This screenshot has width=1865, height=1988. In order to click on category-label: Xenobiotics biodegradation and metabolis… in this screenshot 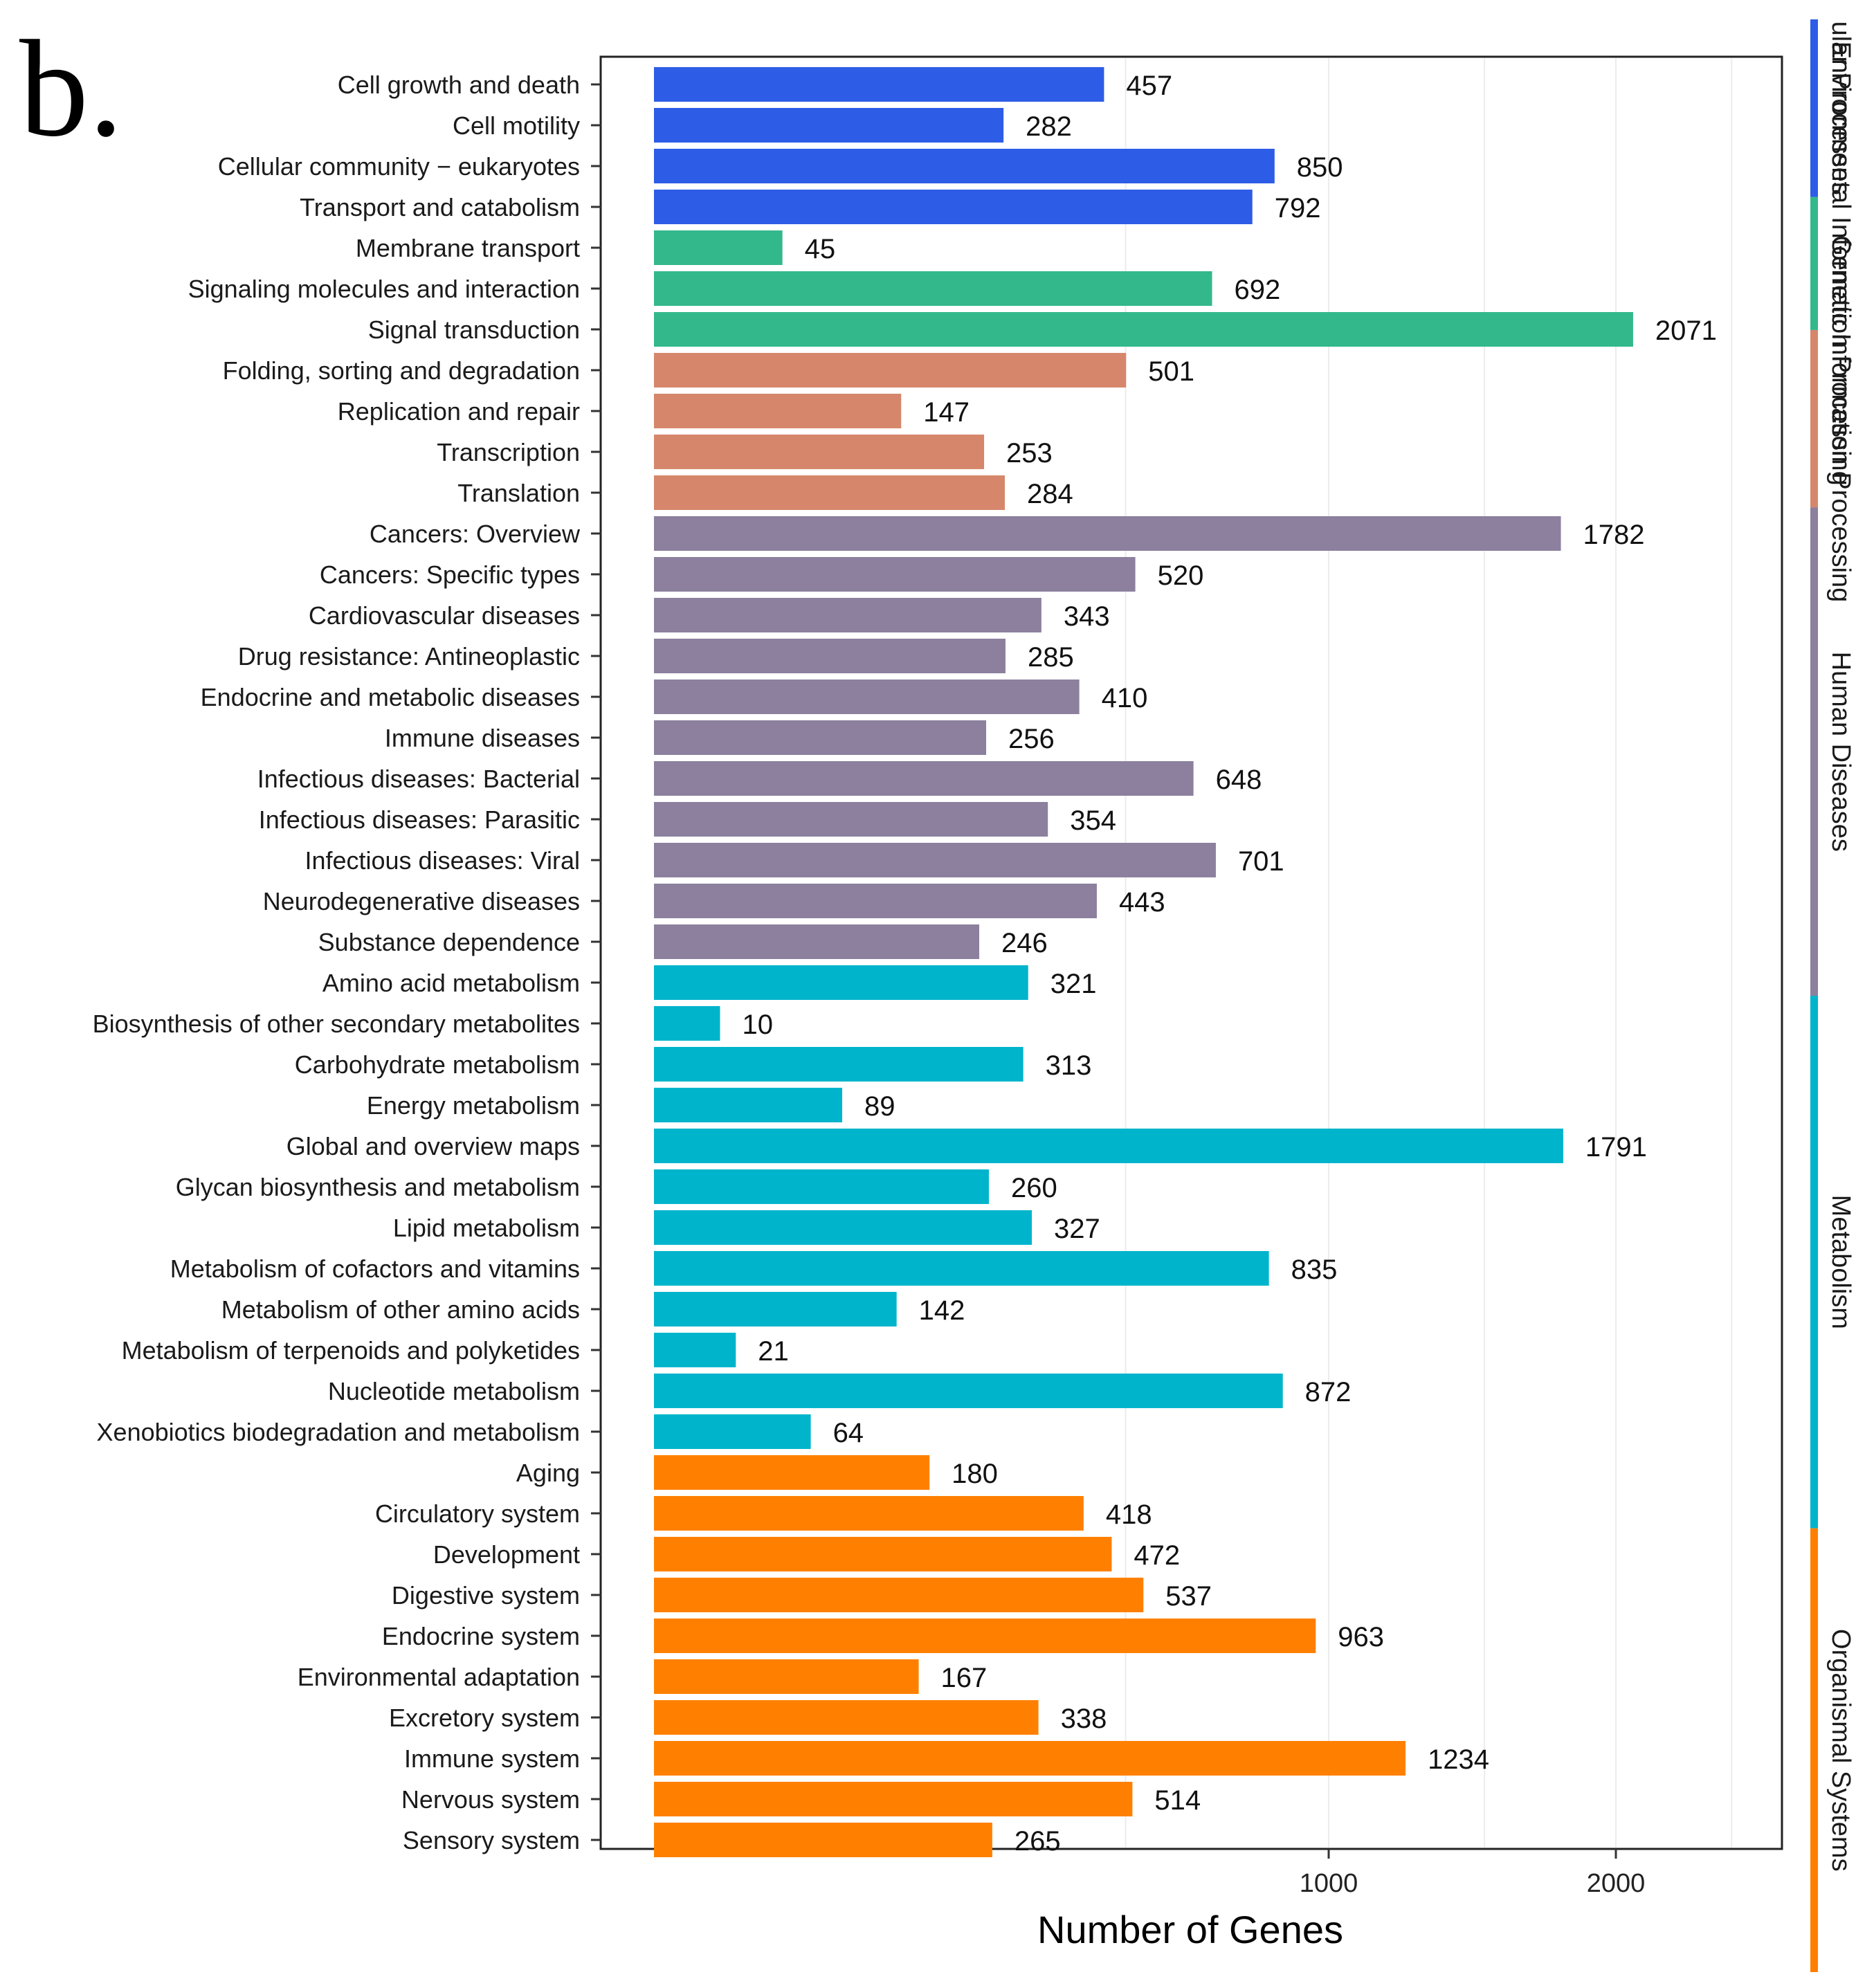, I will do `click(338, 1432)`.